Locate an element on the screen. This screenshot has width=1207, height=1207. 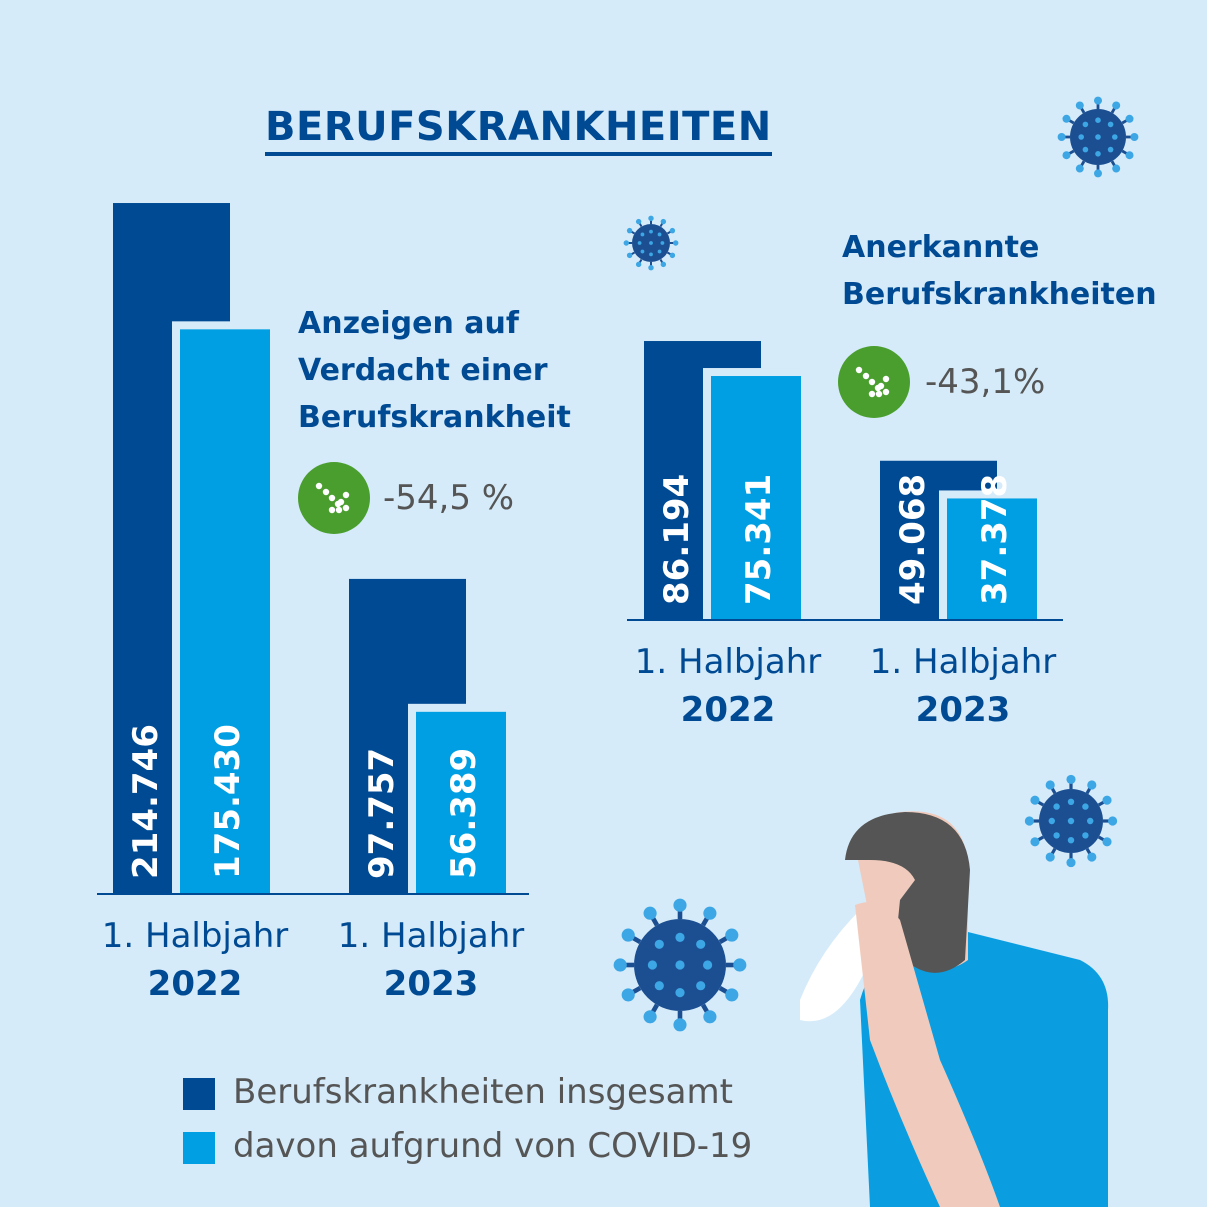
sneezing-person-illustration is located at coordinates (954, 1009).